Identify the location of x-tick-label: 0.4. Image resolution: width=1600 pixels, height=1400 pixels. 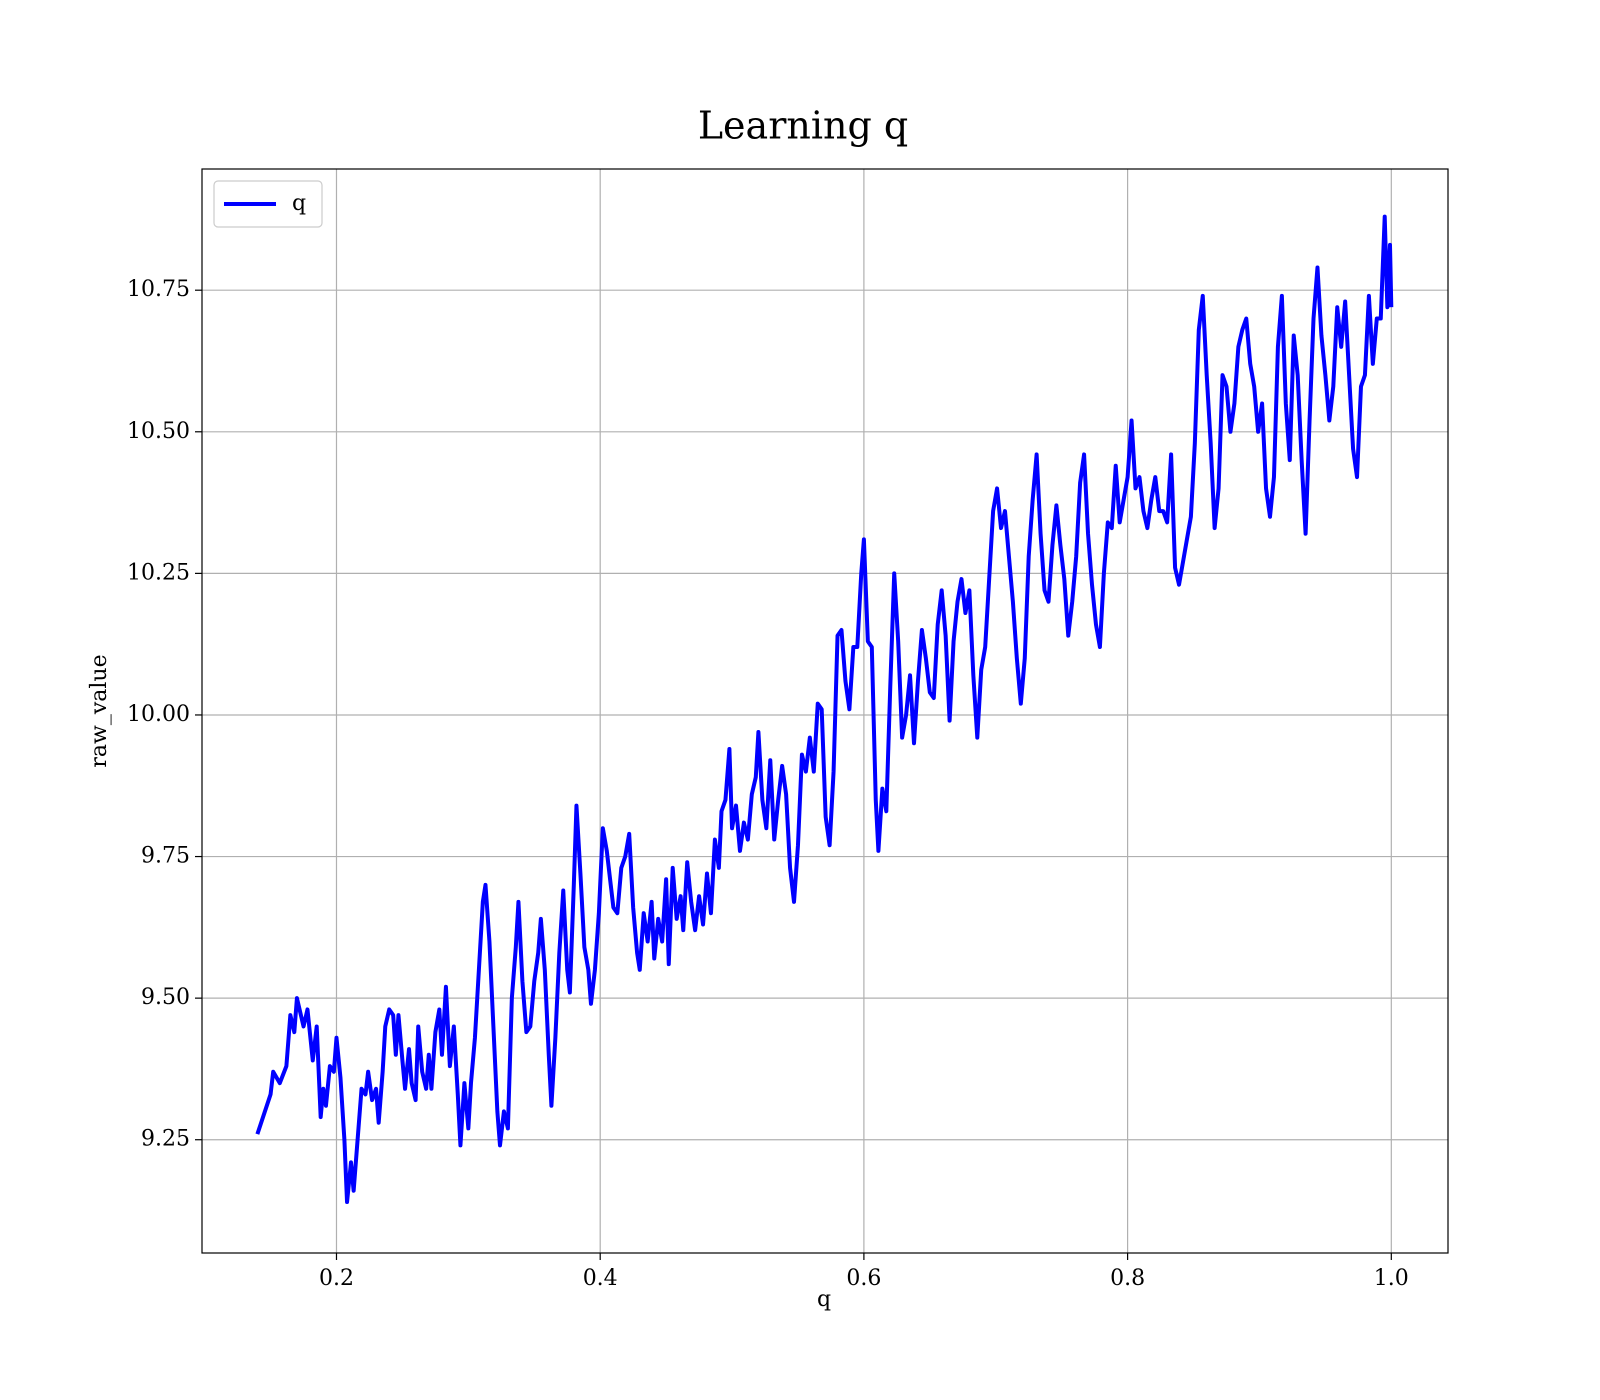
(600, 1278).